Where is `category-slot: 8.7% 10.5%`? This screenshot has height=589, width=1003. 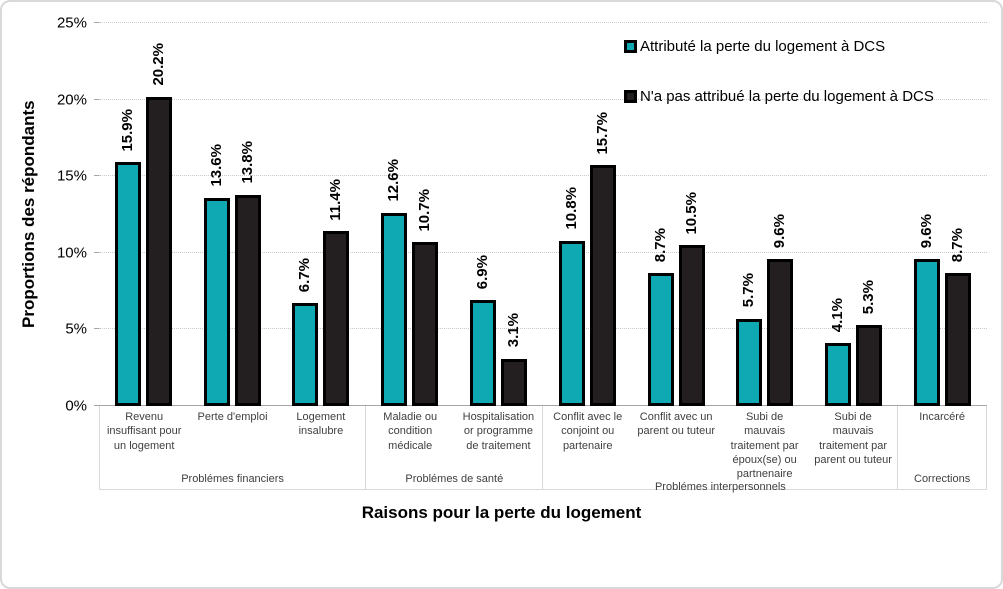
category-slot: 8.7% 10.5% is located at coordinates (676, 214).